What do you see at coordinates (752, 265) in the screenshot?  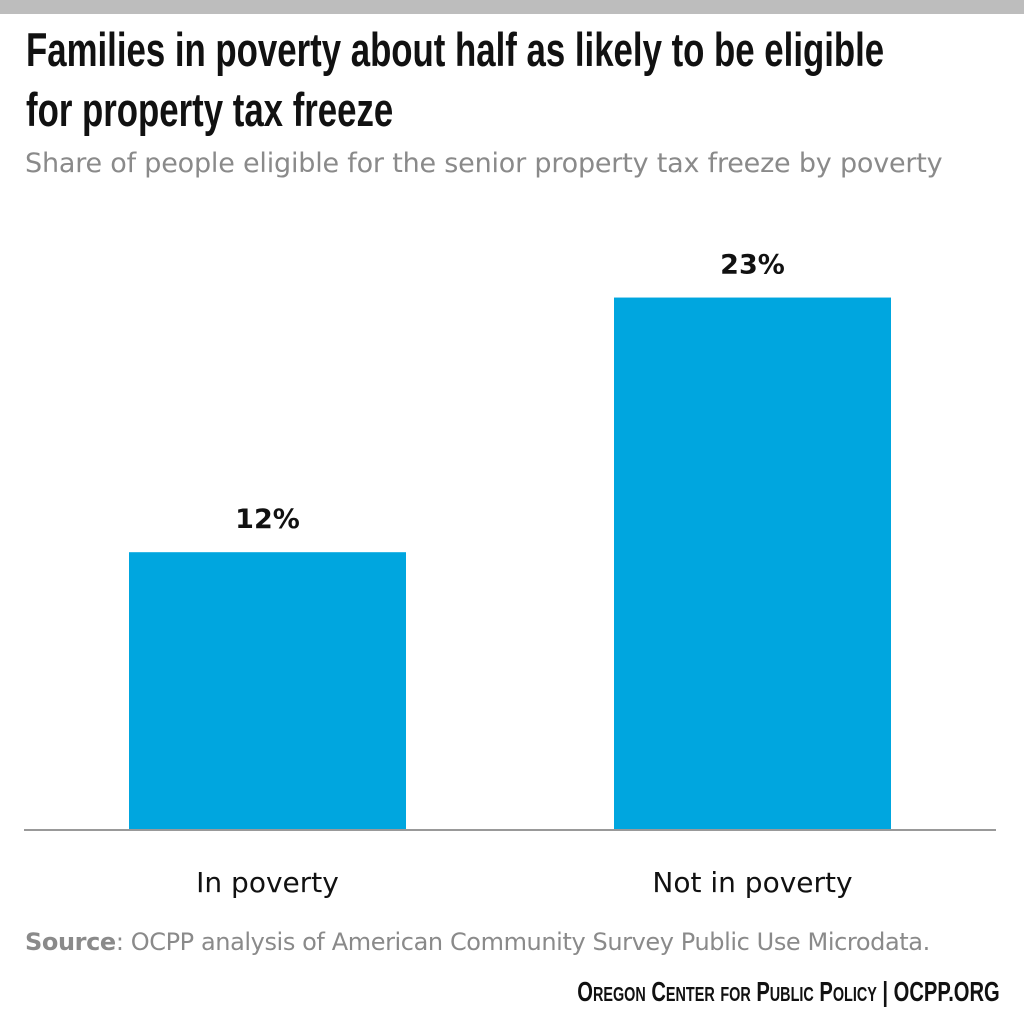 I see `data-label: 23%` at bounding box center [752, 265].